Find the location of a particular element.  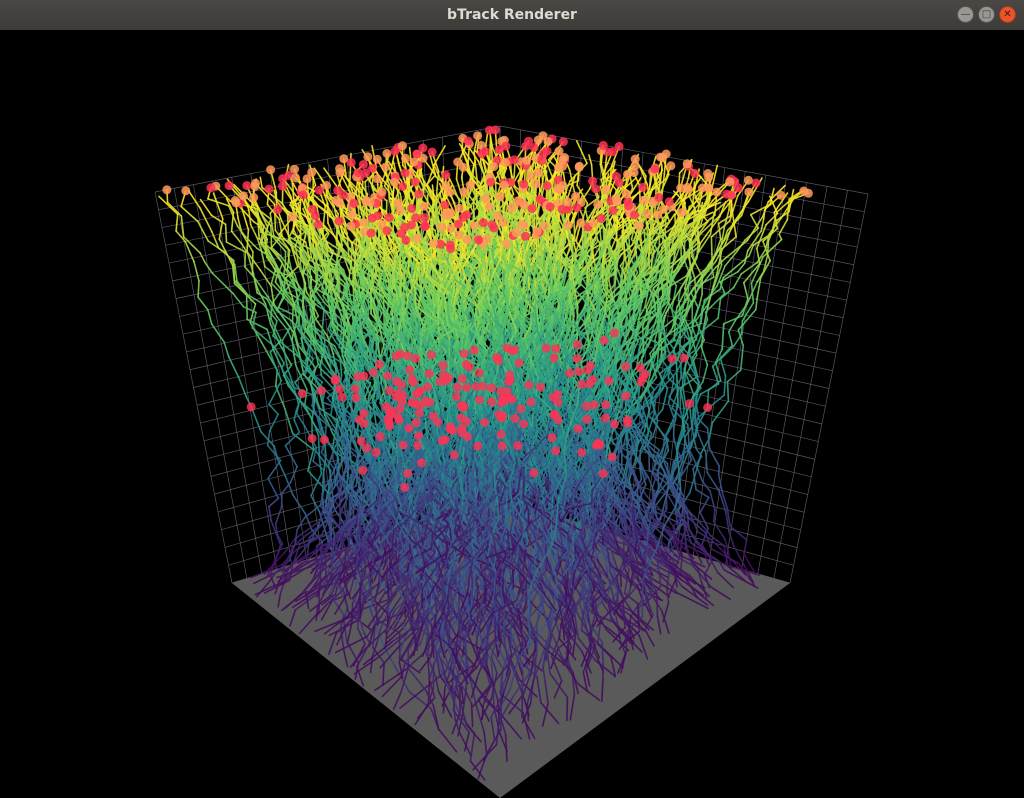

minimize-icon: — is located at coordinates (965, 14).